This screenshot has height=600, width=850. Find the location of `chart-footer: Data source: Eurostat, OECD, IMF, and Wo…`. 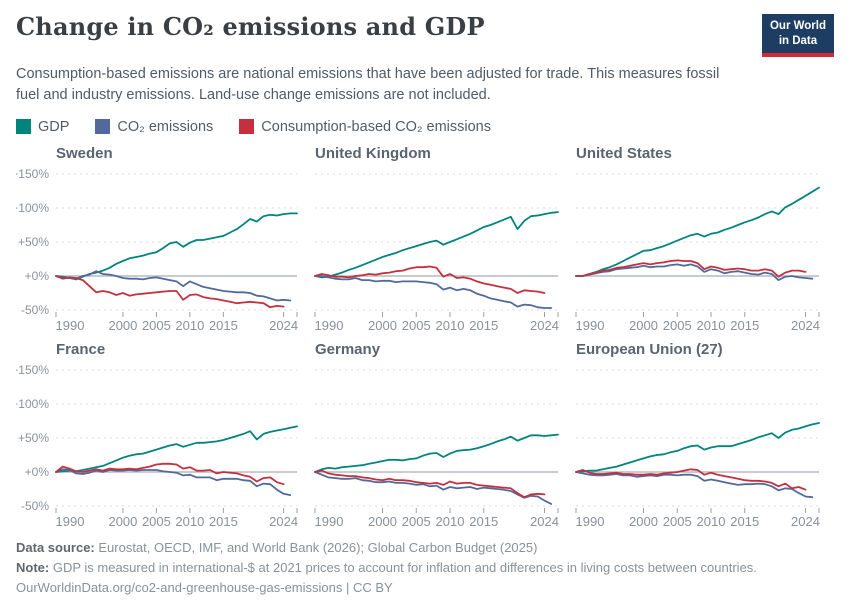

chart-footer: Data source: Eurostat, OECD, IMF, and Wo… is located at coordinates (425, 568).